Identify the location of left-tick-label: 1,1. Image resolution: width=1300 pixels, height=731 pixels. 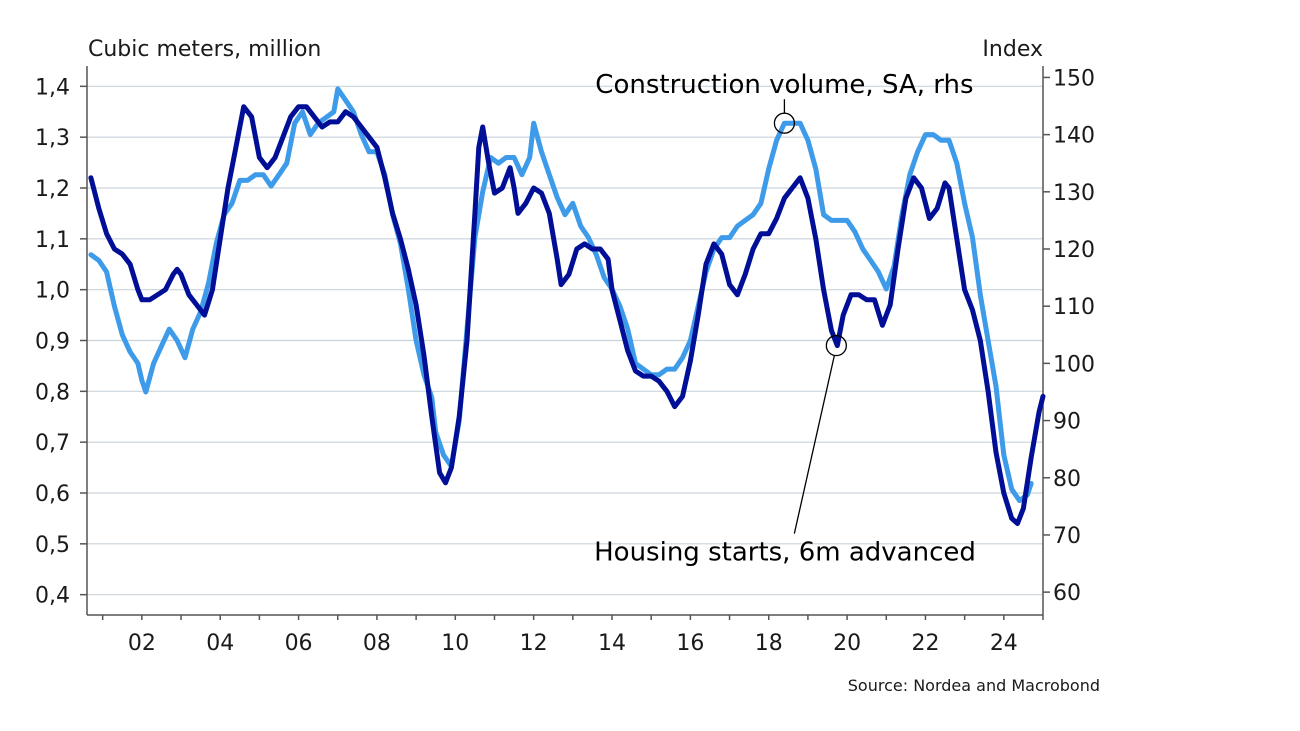
(52, 240).